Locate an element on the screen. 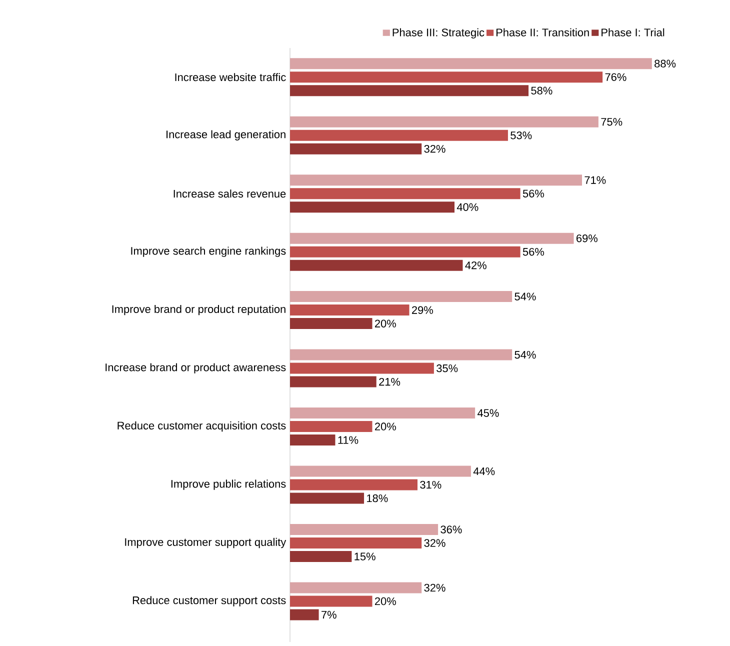 The width and height of the screenshot is (730, 646). data-label: 45% is located at coordinates (488, 413).